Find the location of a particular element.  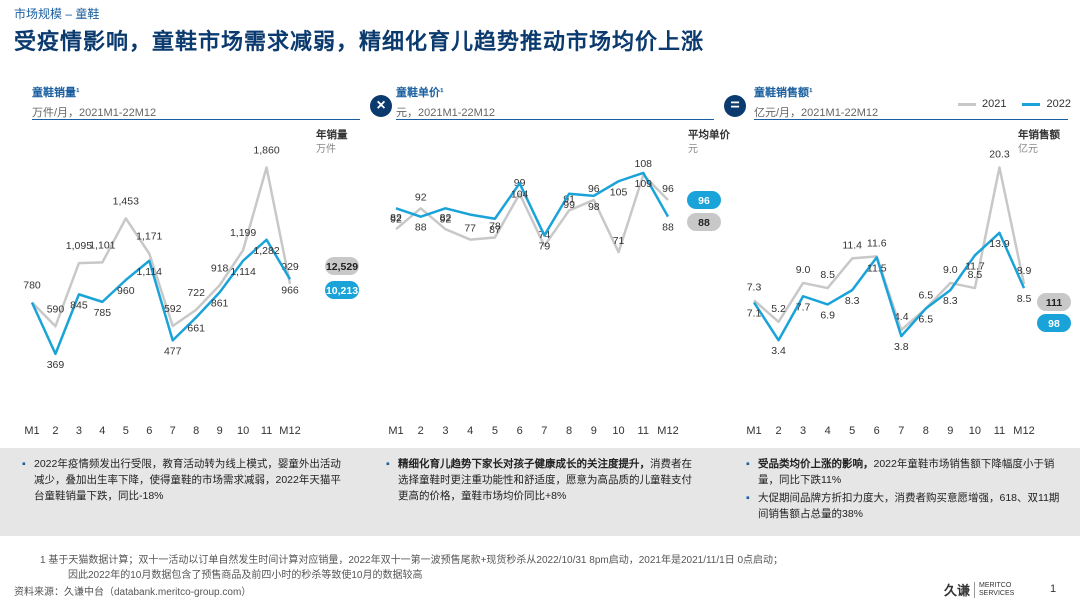

panel-header-price: 童鞋单价¹ 元，2021M1-22M12 is located at coordinates (555, 102).